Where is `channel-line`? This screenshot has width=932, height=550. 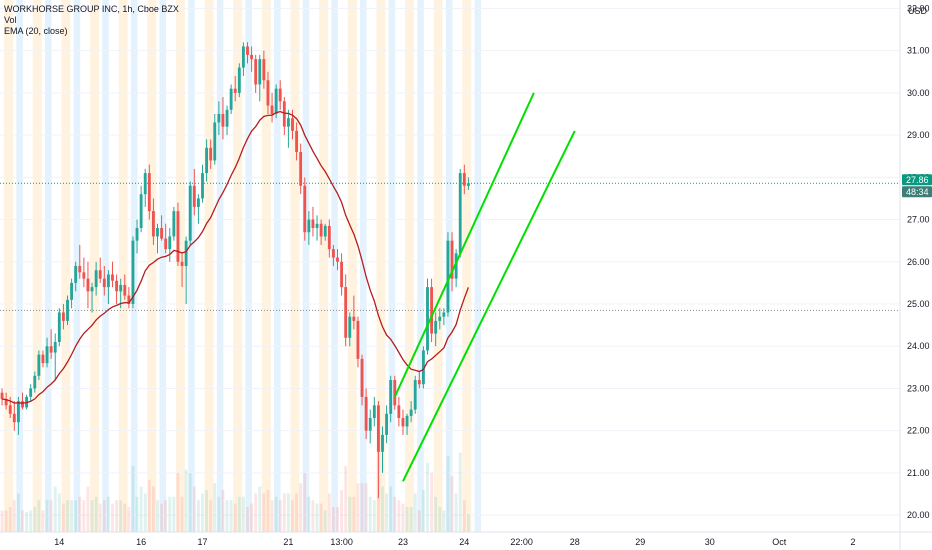 channel-line is located at coordinates (464, 245).